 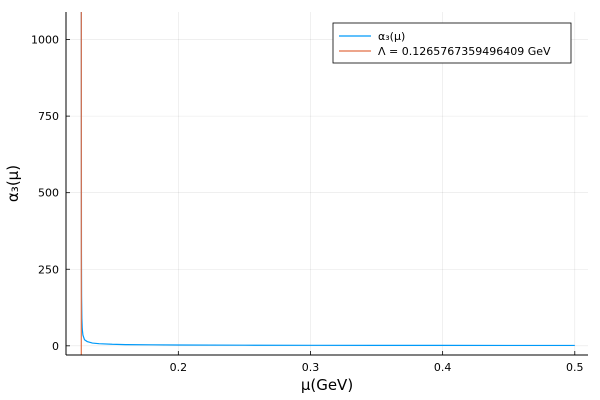 What do you see at coordinates (327, 385) in the screenshot?
I see `x-axis-title: μ(GeV)` at bounding box center [327, 385].